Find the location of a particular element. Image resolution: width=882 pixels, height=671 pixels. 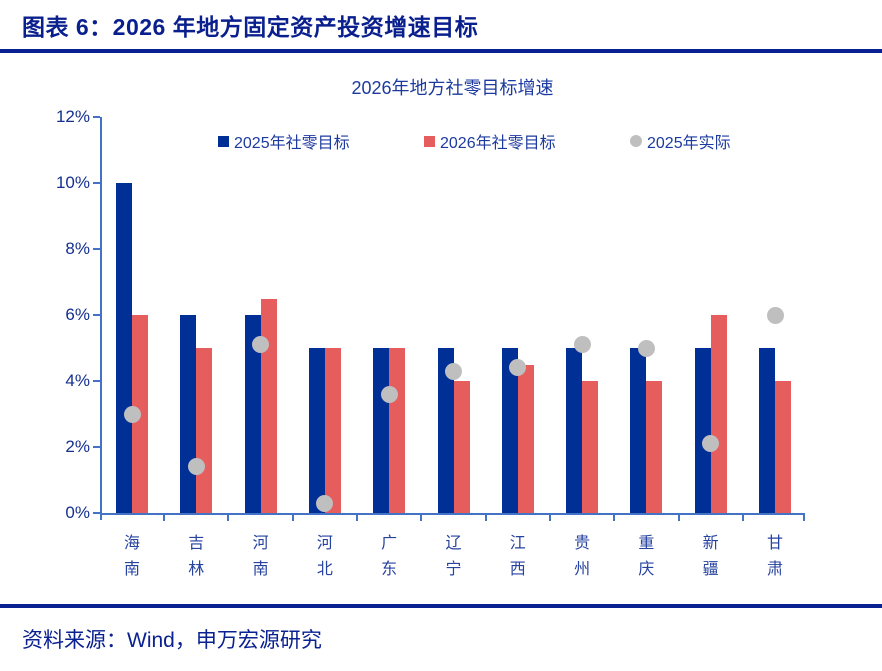

gray-dot-marker-icon is located at coordinates (636, 141).